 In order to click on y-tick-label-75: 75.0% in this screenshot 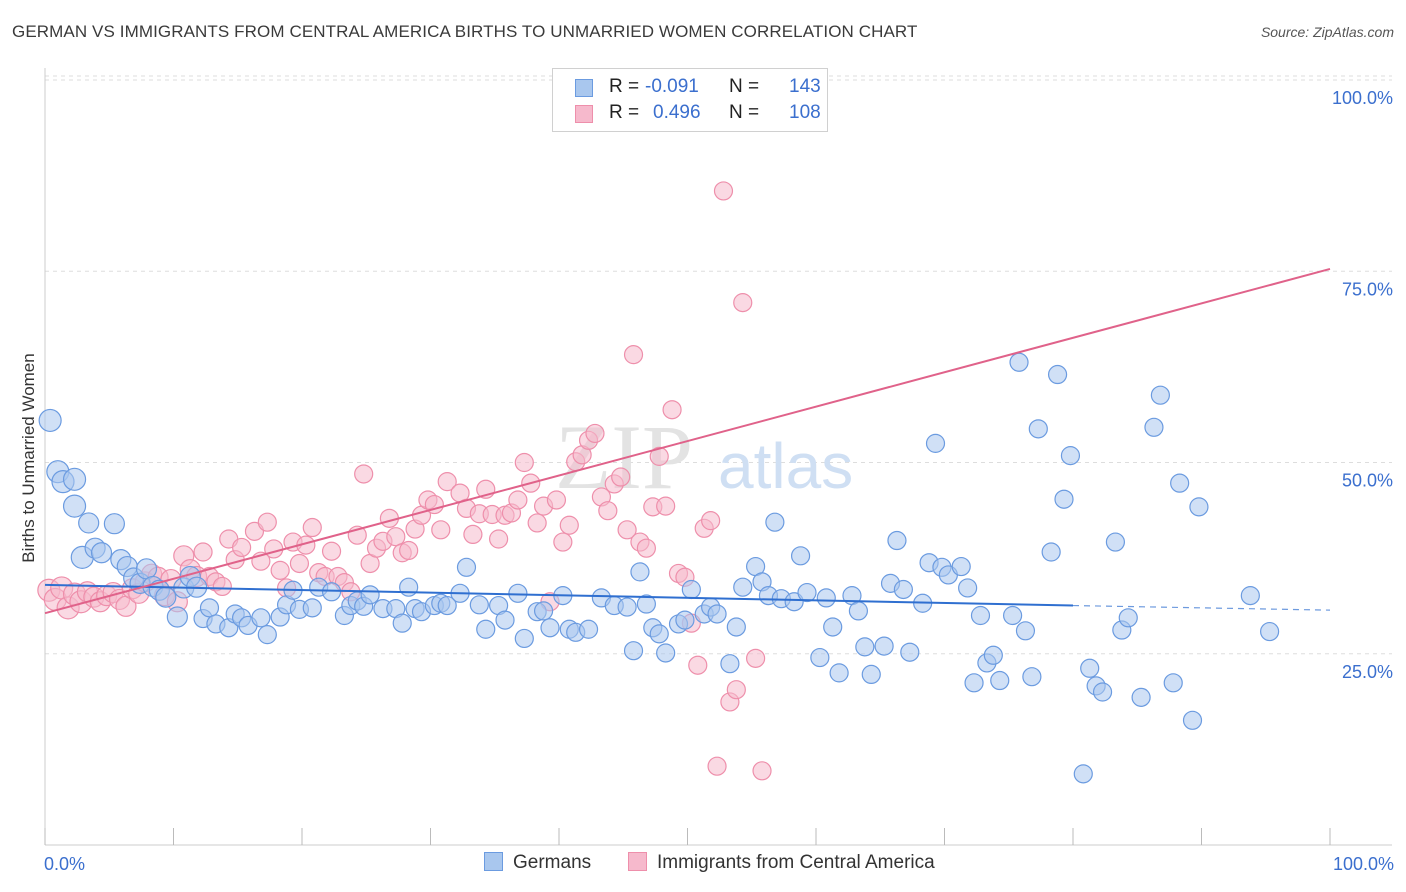, I will do `click(1367, 289)`.